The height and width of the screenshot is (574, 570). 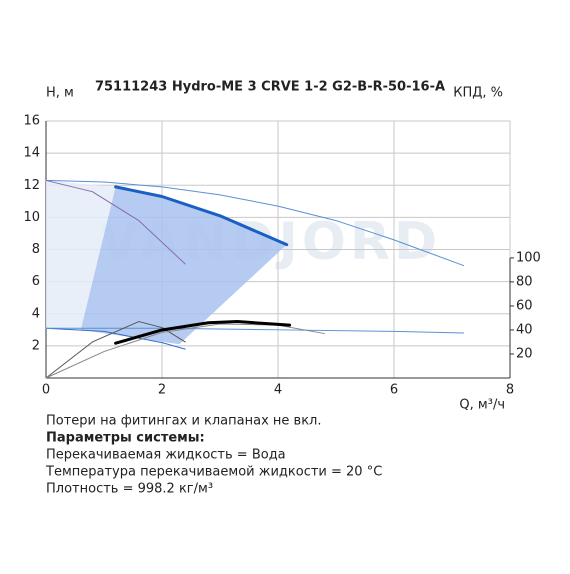 What do you see at coordinates (510, 390) in the screenshot?
I see `x-tick-label: 8` at bounding box center [510, 390].